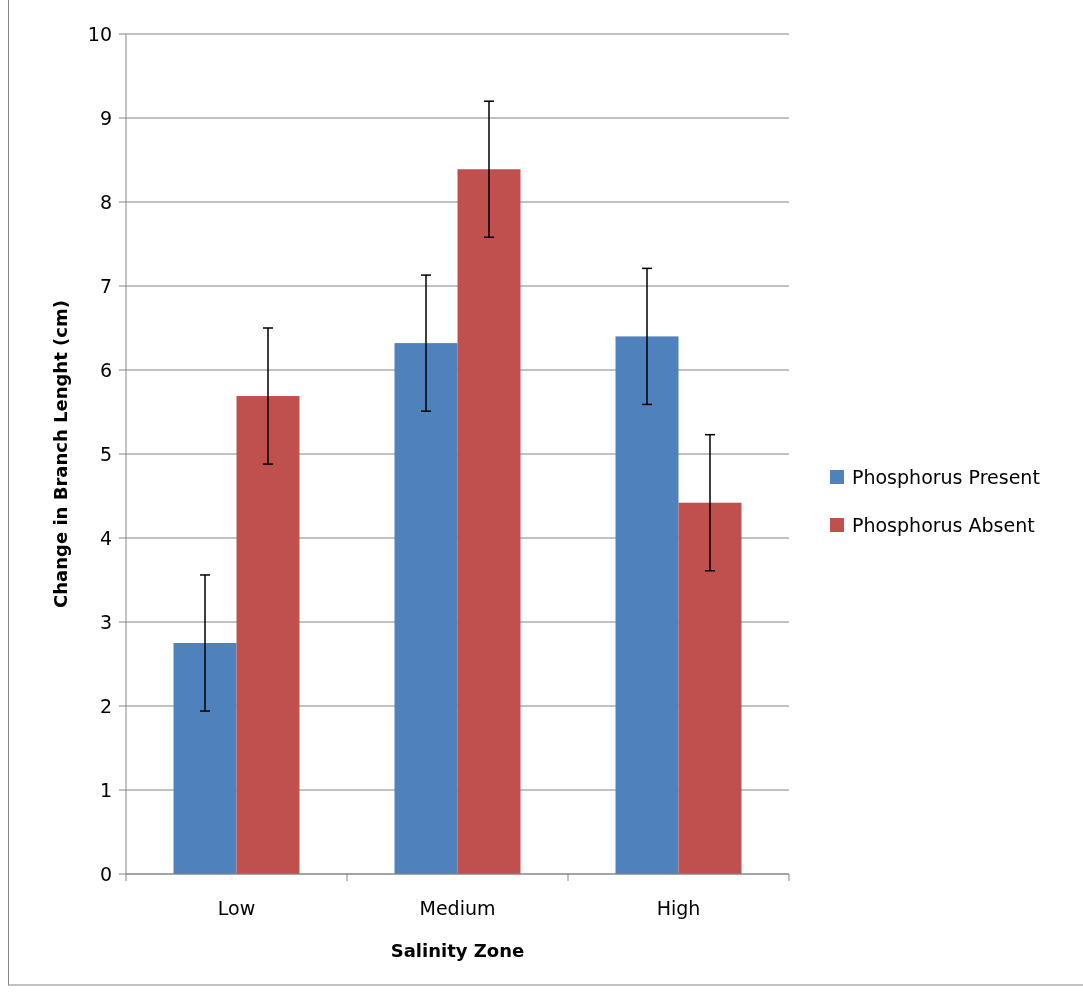  I want to click on y-tick-label: 0, so click(105, 873).